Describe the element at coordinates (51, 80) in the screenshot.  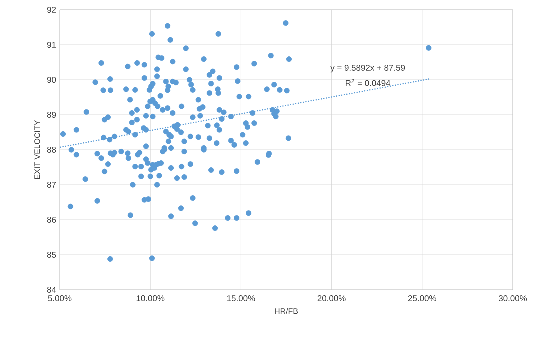
I see `y-tick-label: 90` at that location.